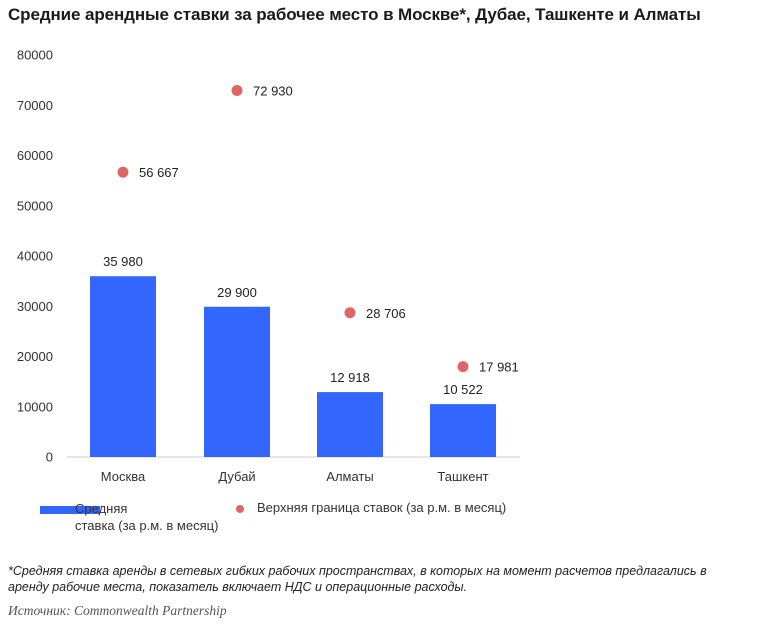 This screenshot has width=772, height=632. What do you see at coordinates (382, 507) in the screenshot?
I see `legend-dot-label: Верхняя граница ставок (за р.м. в месяц)` at bounding box center [382, 507].